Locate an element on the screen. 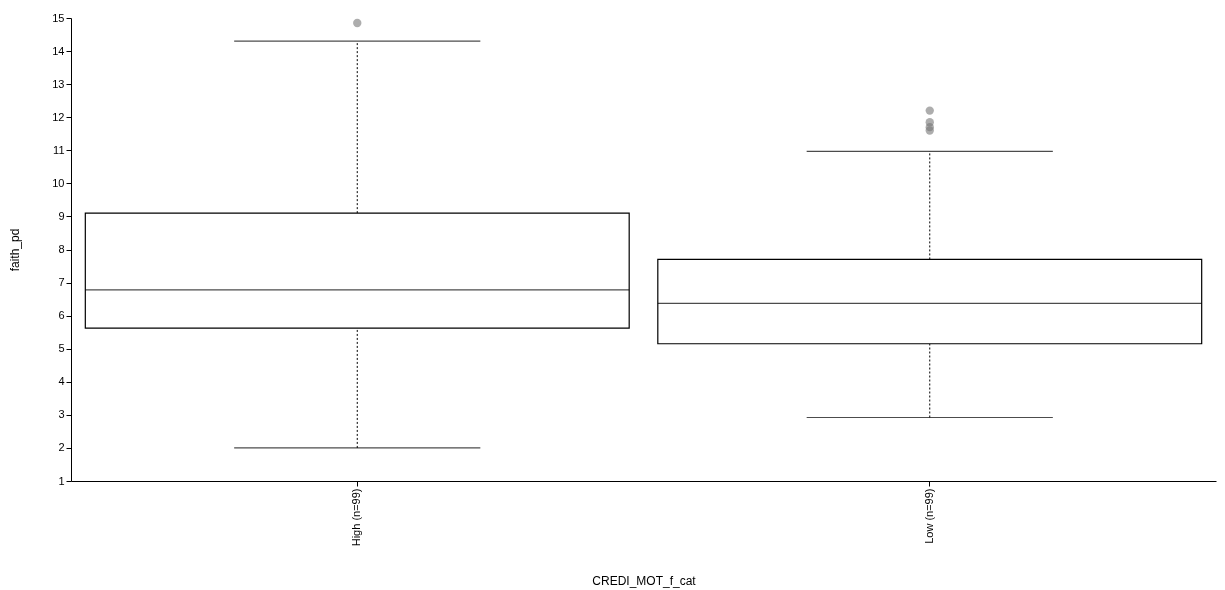 This screenshot has width=1225, height=590. y-tick-label: 11 is located at coordinates (59, 149).